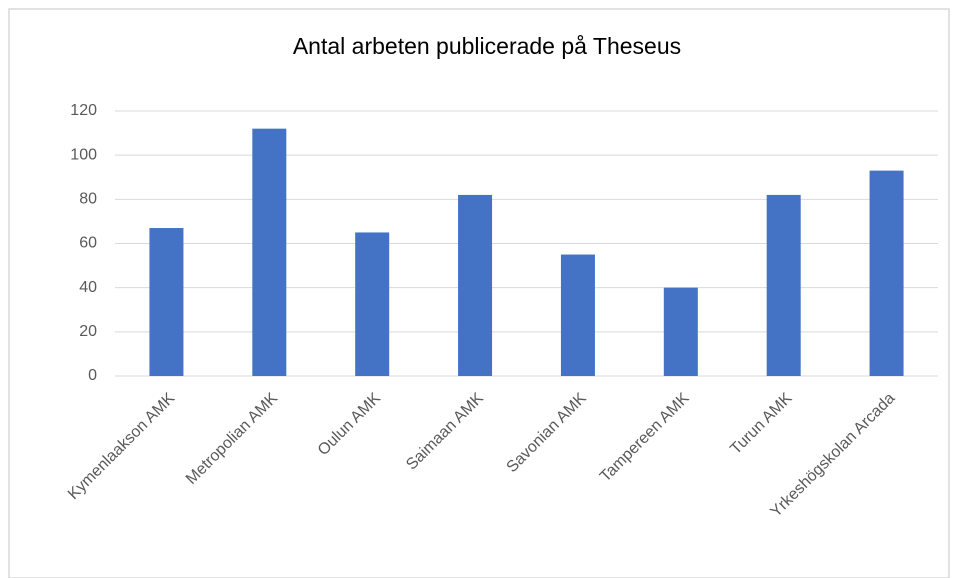 Image resolution: width=957 pixels, height=578 pixels. What do you see at coordinates (88, 287) in the screenshot?
I see `y-tick-label: 40` at bounding box center [88, 287].